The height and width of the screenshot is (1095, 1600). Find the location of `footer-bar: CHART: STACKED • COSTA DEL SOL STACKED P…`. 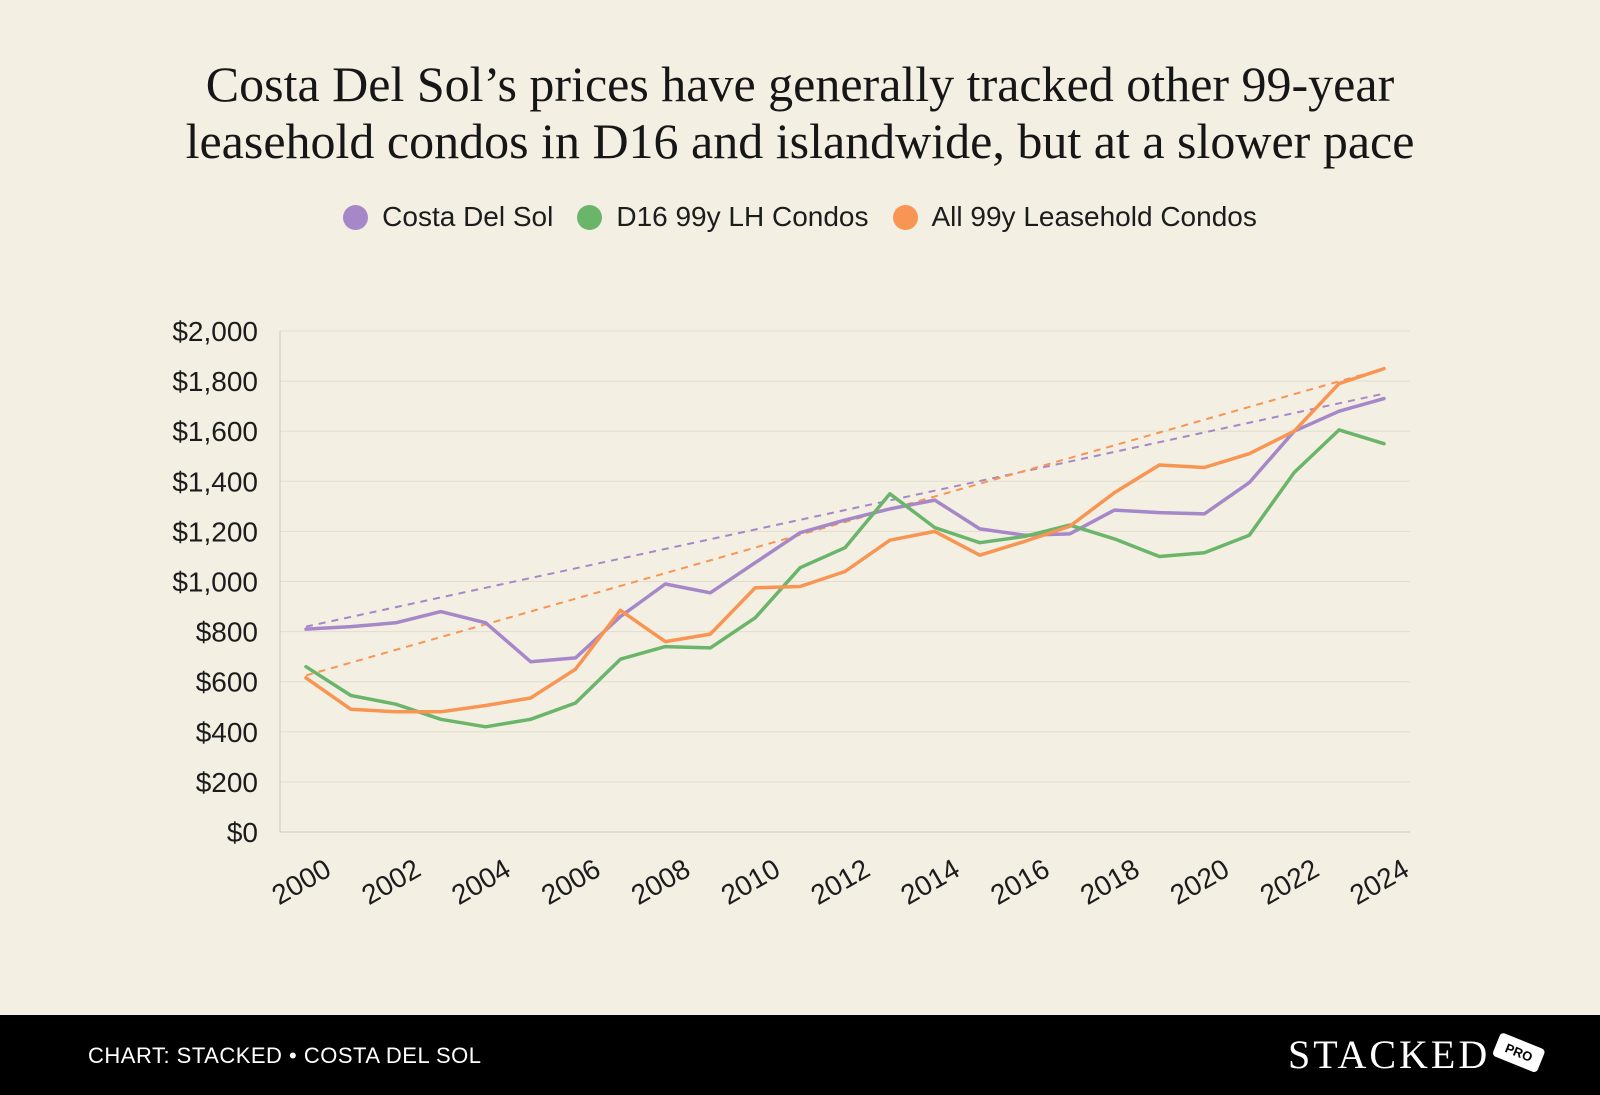

footer-bar: CHART: STACKED • COSTA DEL SOL STACKED P… is located at coordinates (800, 1055).